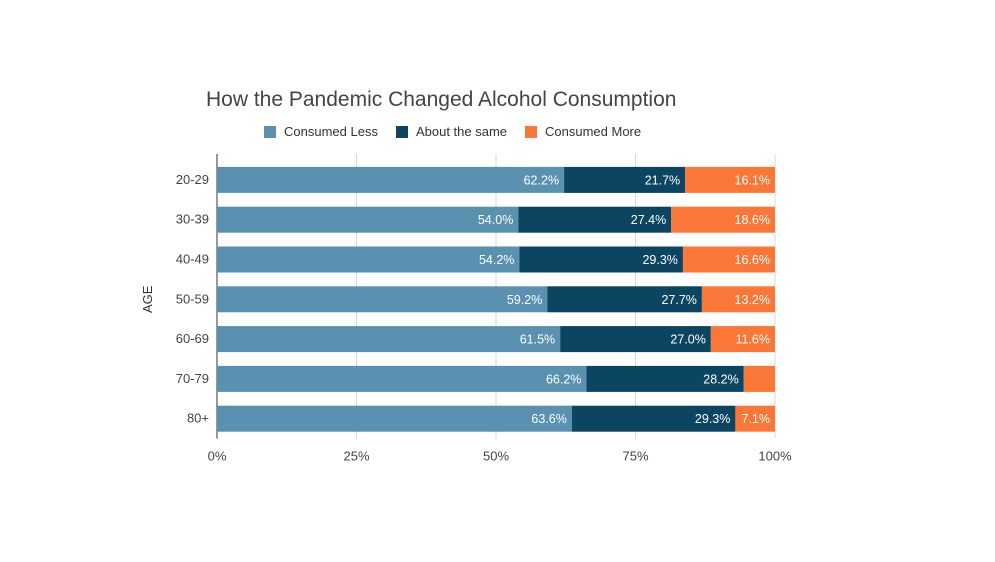  What do you see at coordinates (198, 418) in the screenshot?
I see `y-tick-label: 80+` at bounding box center [198, 418].